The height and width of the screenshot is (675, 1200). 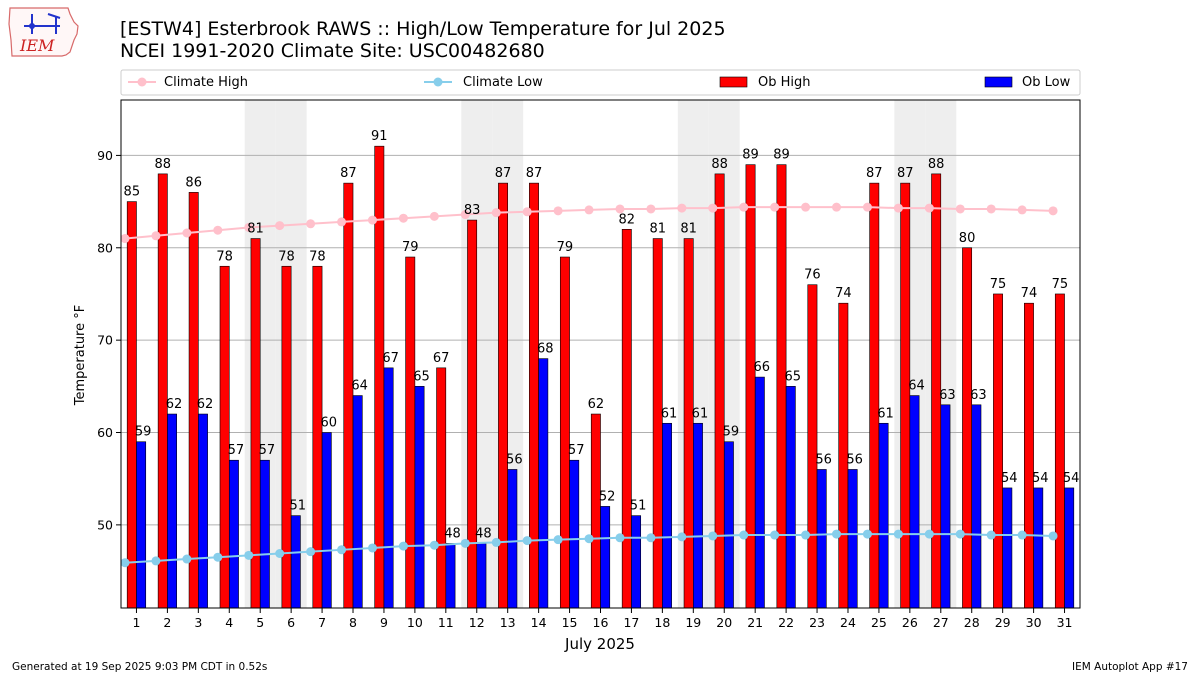 I want to click on ob-high-label-3: 86, so click(x=193, y=182).